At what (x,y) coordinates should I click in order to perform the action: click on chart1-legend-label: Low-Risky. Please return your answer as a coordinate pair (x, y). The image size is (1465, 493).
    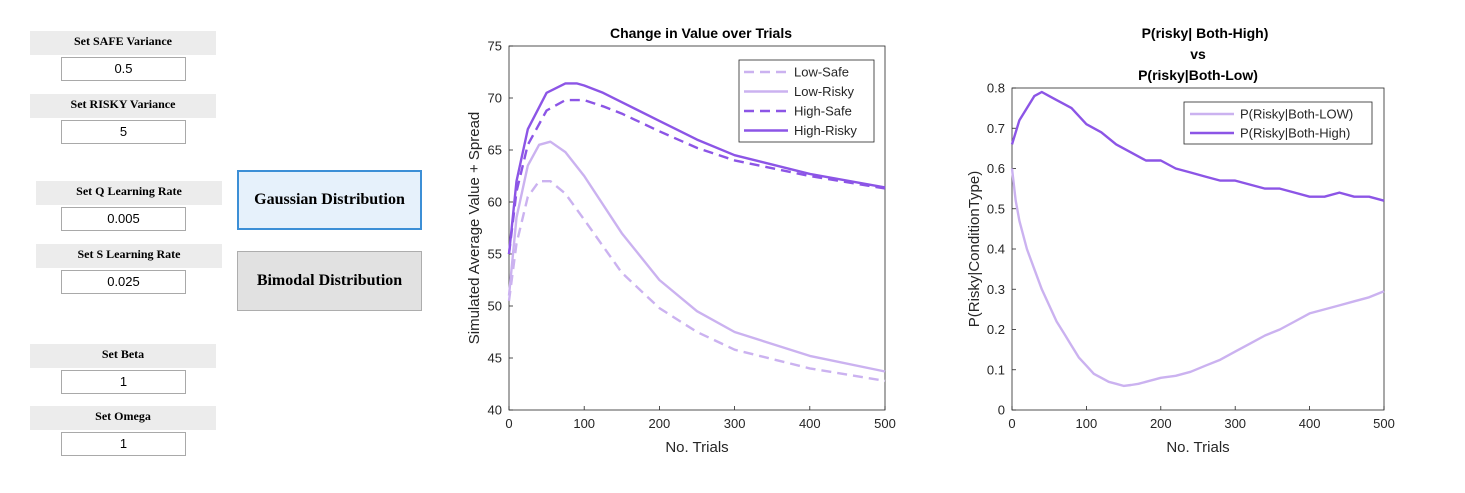
    Looking at the image, I should click on (824, 91).